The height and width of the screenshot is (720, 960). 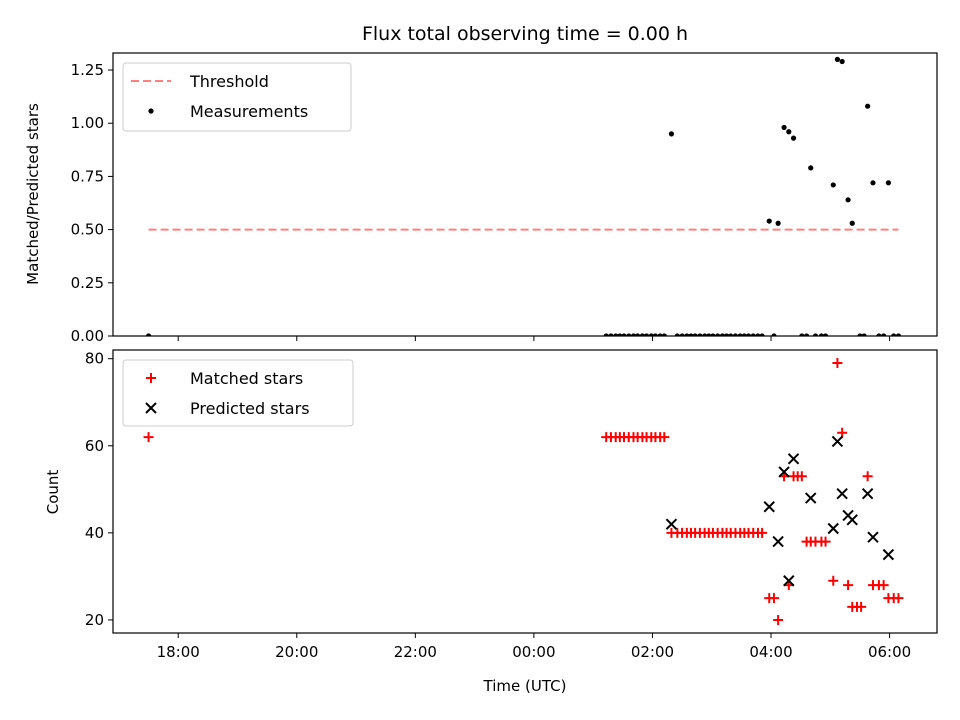 I want to click on y-tick-label: 0.25, so click(x=87, y=283).